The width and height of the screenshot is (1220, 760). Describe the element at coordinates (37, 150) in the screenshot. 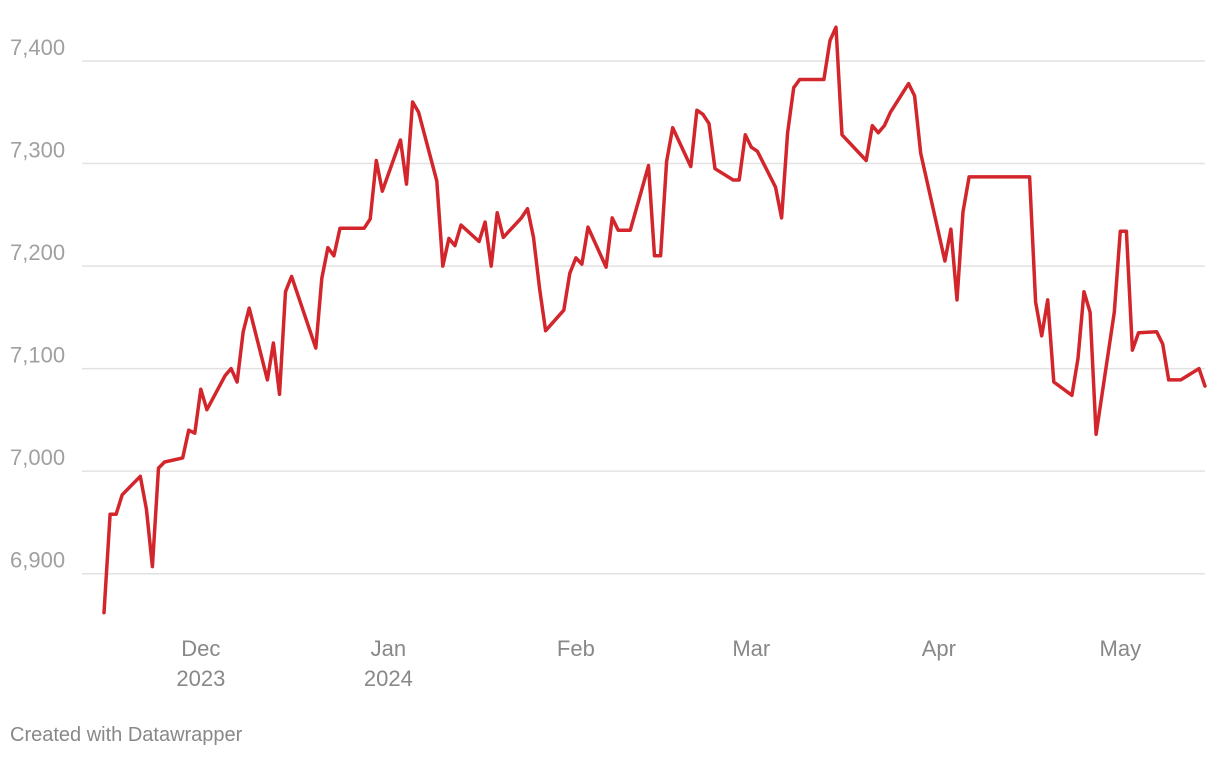

I see `y-tick-label: 7,300` at that location.